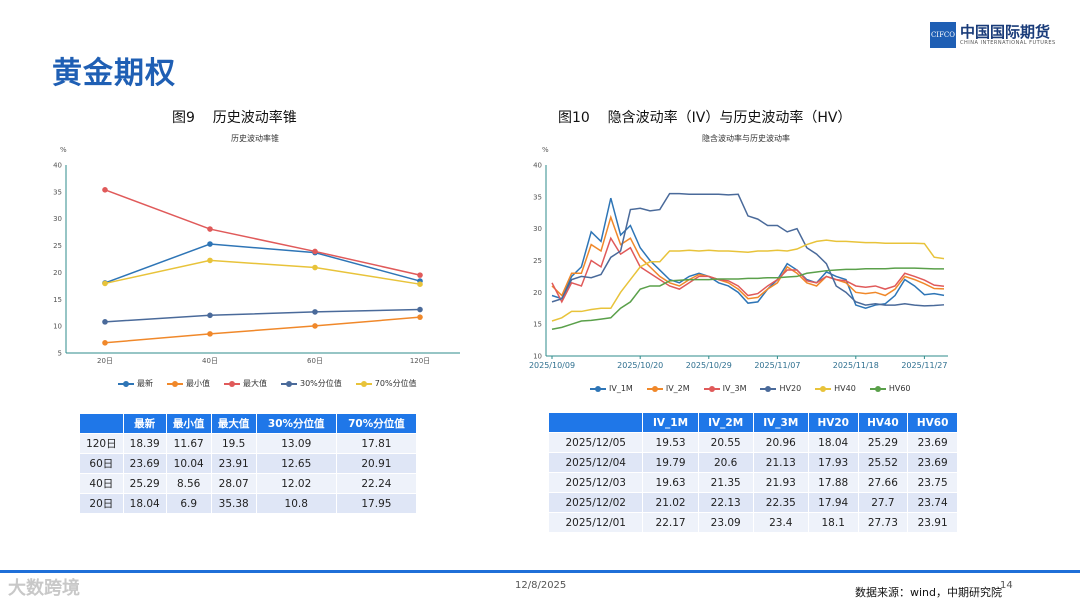 The width and height of the screenshot is (1080, 608). Describe the element at coordinates (376, 503) in the screenshot. I see `table9-cell: 17.95` at that location.